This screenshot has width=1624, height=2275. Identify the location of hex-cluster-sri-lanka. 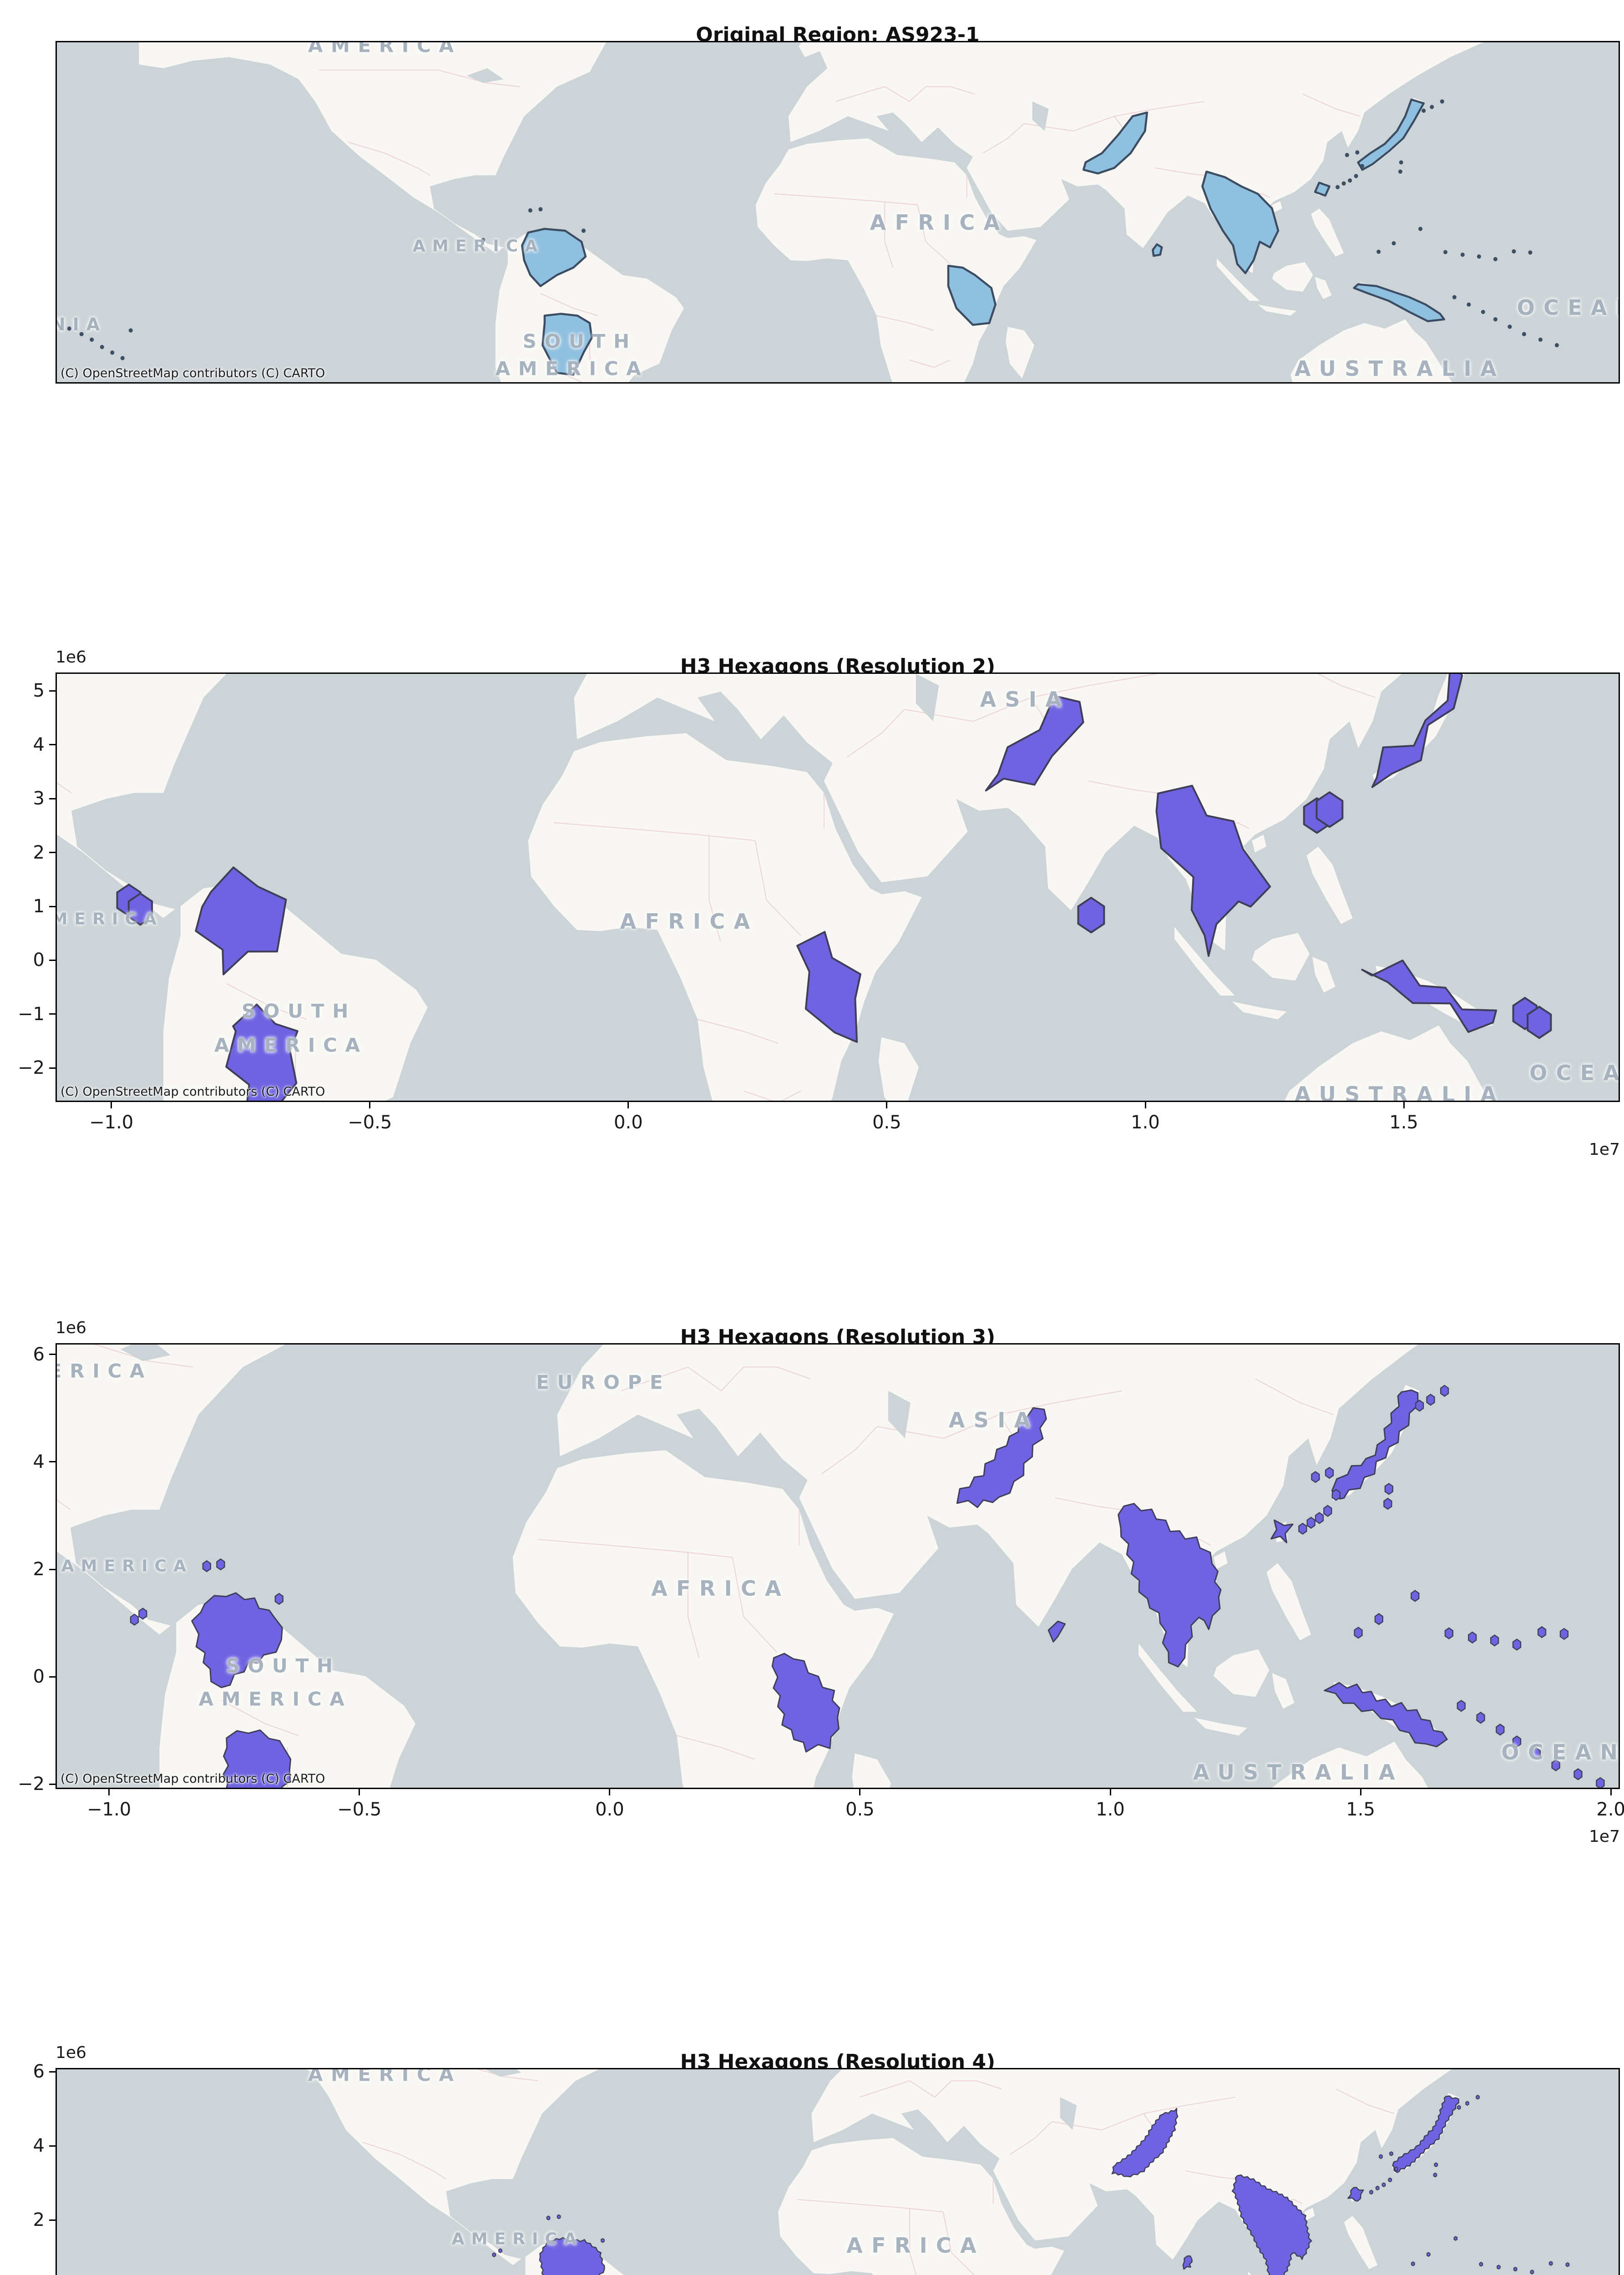
(1188, 2263).